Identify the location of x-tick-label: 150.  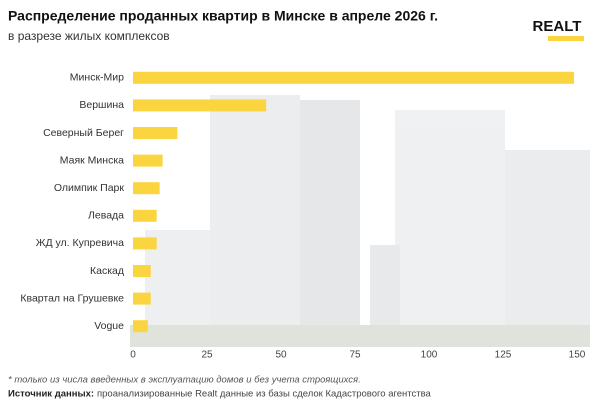
(577, 355).